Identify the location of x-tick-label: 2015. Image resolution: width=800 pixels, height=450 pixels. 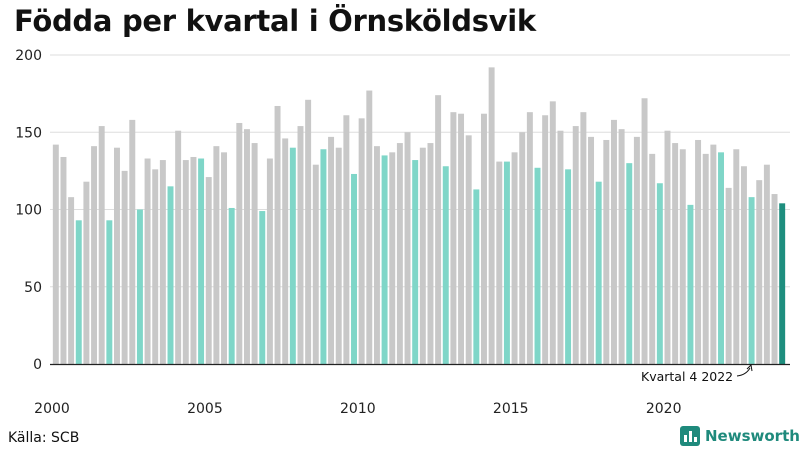
(511, 409).